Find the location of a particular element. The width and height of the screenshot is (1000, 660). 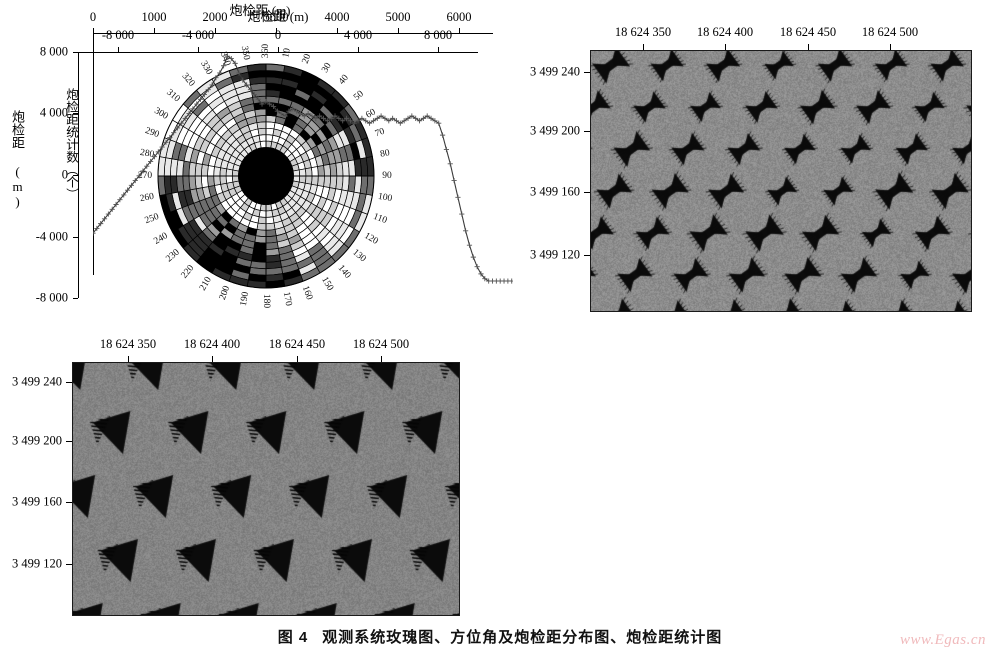

panel-d-xtick-label: 2000 is located at coordinates (215, 17).